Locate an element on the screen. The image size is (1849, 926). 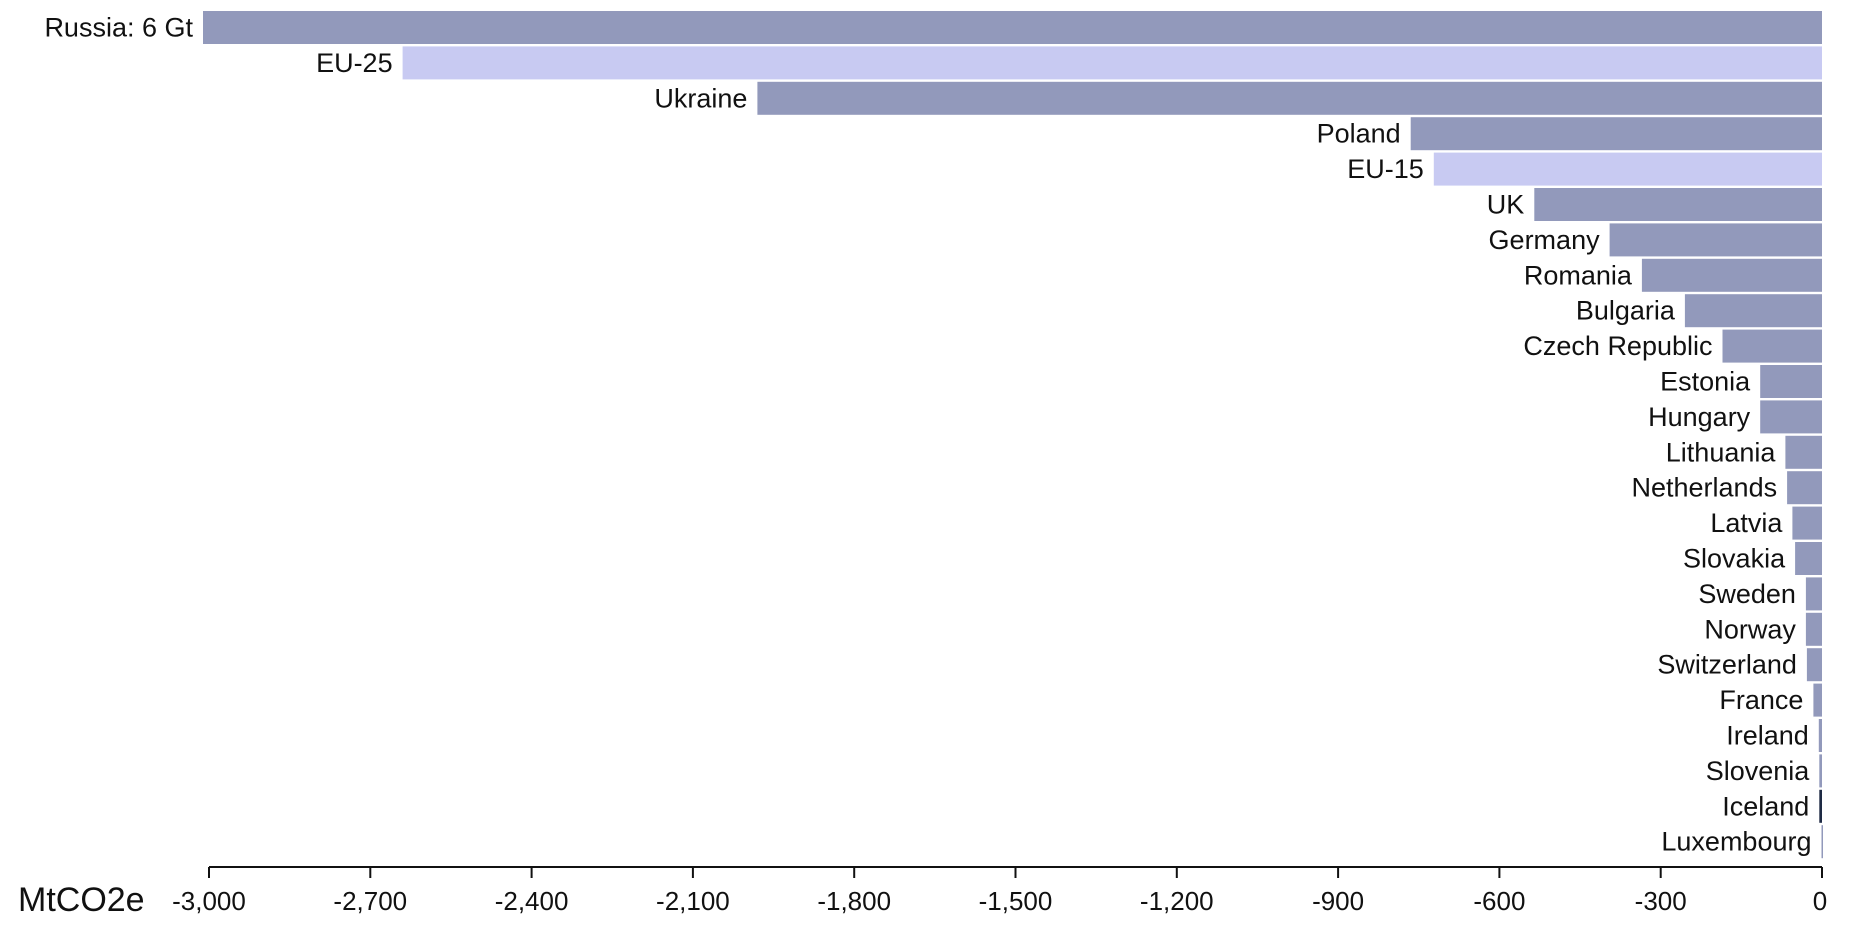
bar-ukraine is located at coordinates (1289, 98).